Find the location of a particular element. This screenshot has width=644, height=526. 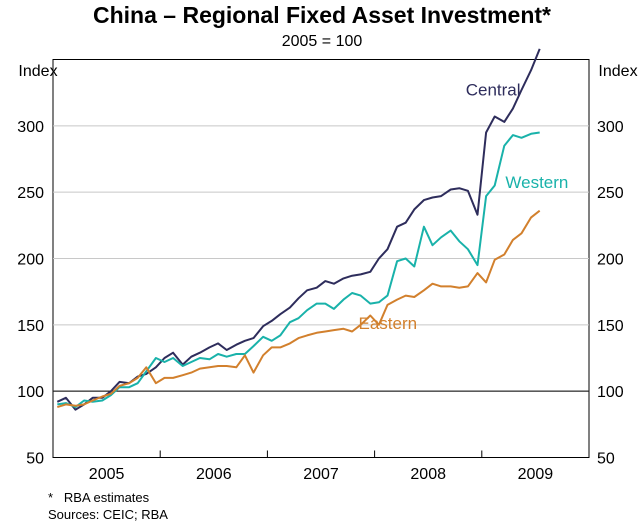

chart-title: China – Regional Fixed Asset Investment* is located at coordinates (322, 15).